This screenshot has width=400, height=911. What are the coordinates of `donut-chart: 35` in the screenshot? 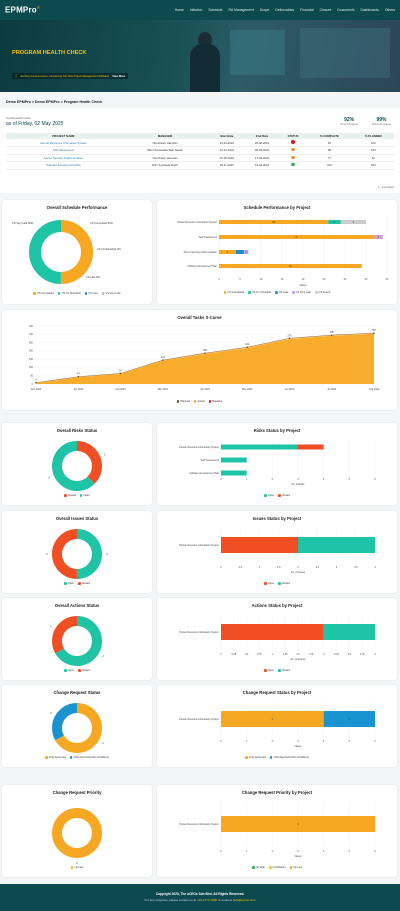 It's located at (77, 466).